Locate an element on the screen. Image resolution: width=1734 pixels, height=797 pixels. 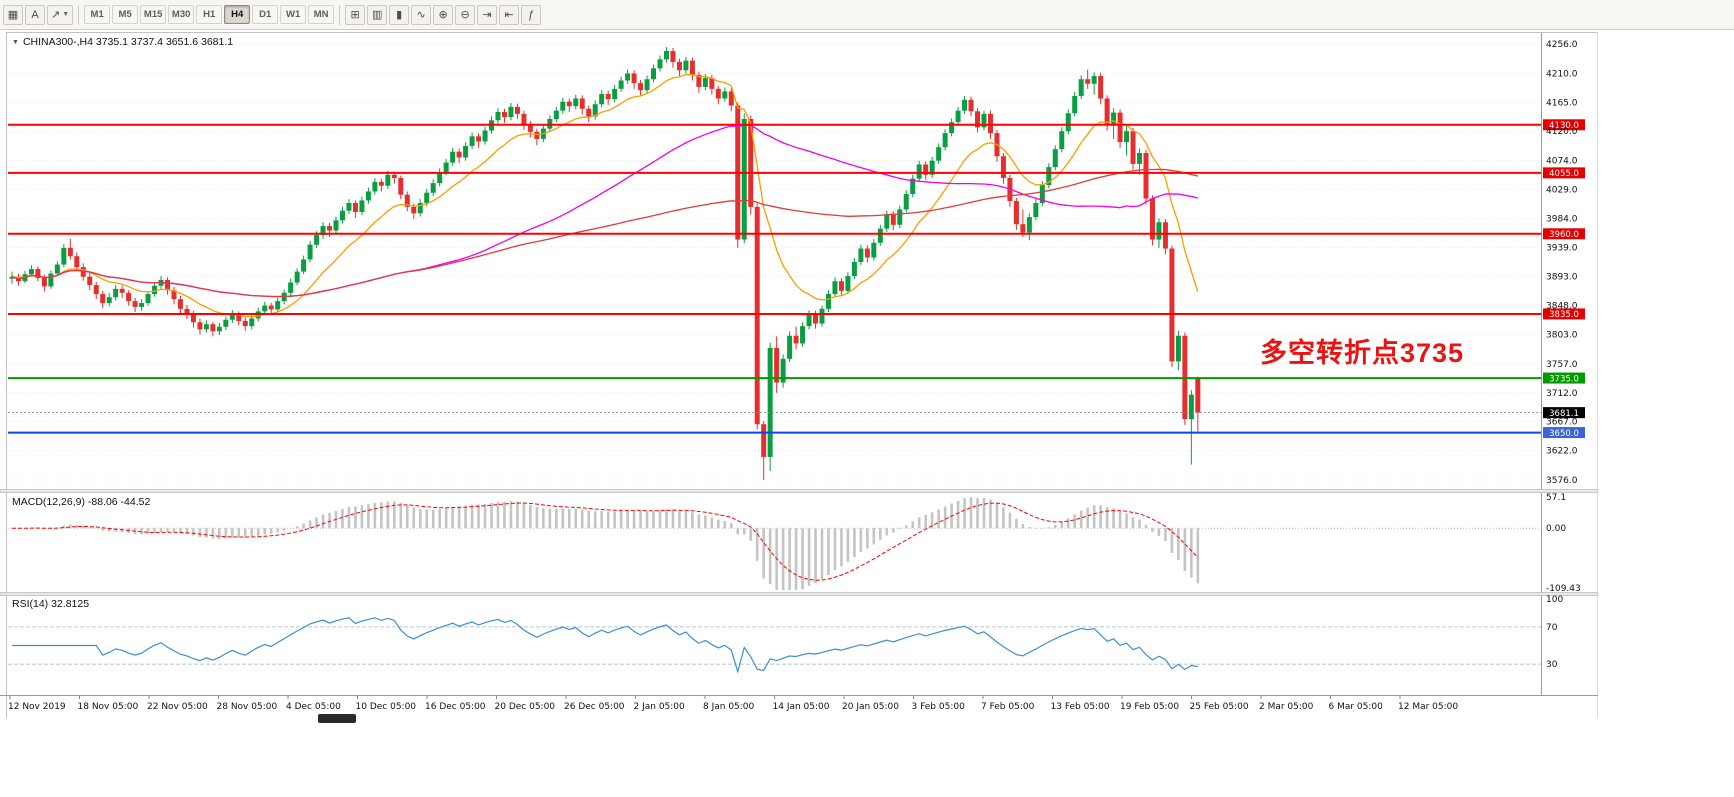
svg-text: 3960.0 is located at coordinates (1564, 235).